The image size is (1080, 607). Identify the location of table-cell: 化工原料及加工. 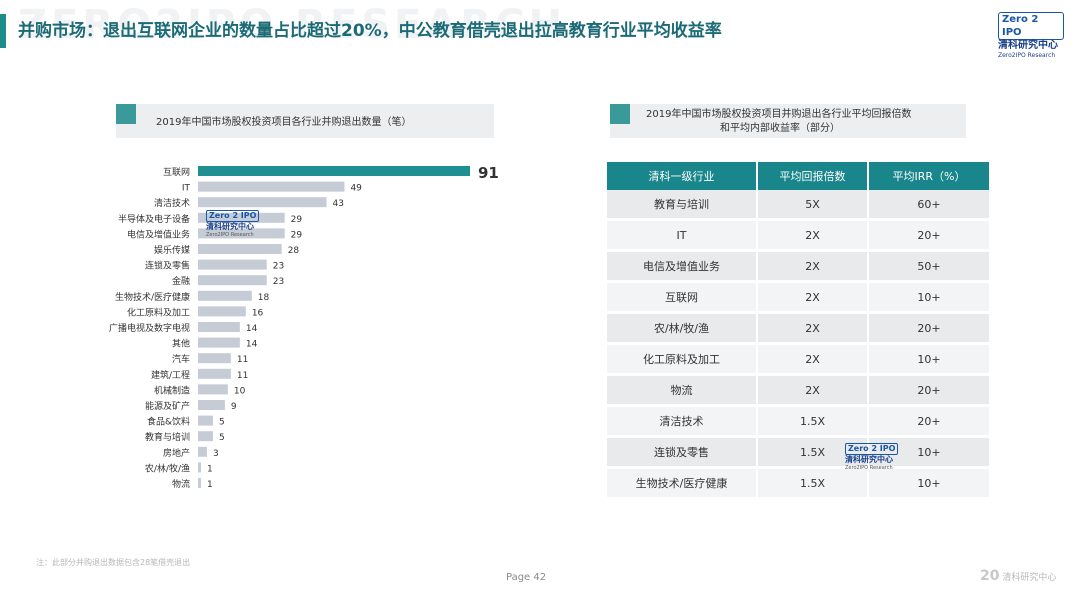
(683, 359).